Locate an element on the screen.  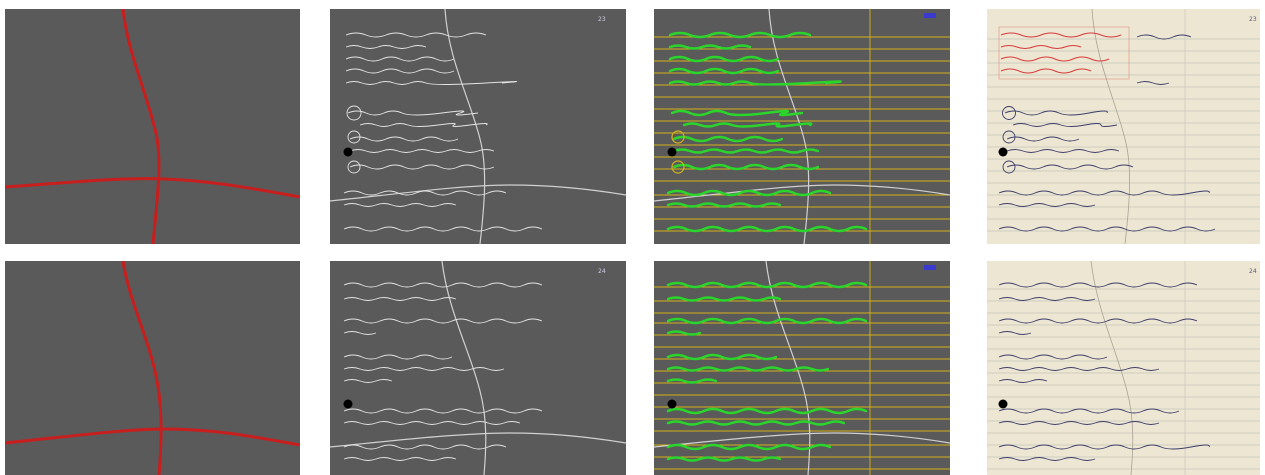
original-scan-panel-1: 23 is located at coordinates (1123, 126).